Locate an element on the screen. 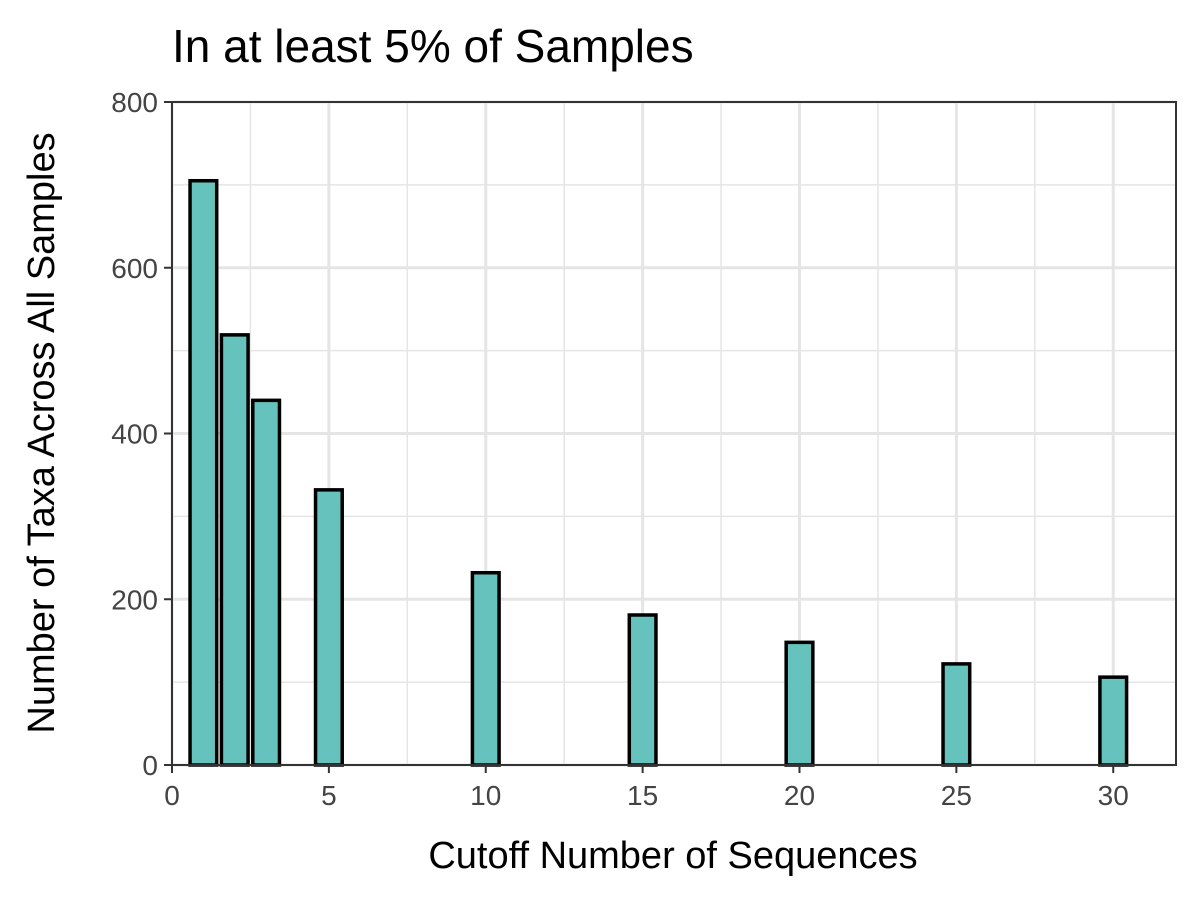  y-tick-label: 200 is located at coordinates (134, 599).